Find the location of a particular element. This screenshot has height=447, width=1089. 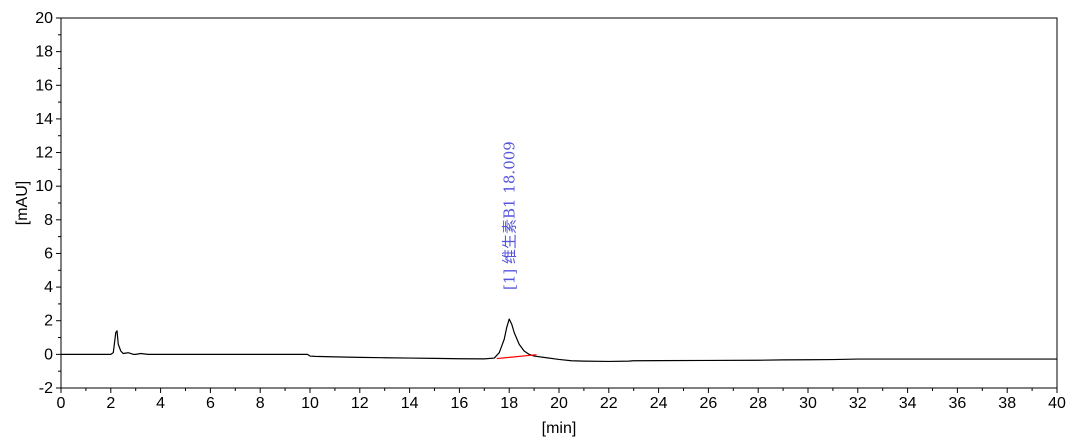

x-tick-label: 24 is located at coordinates (659, 403).